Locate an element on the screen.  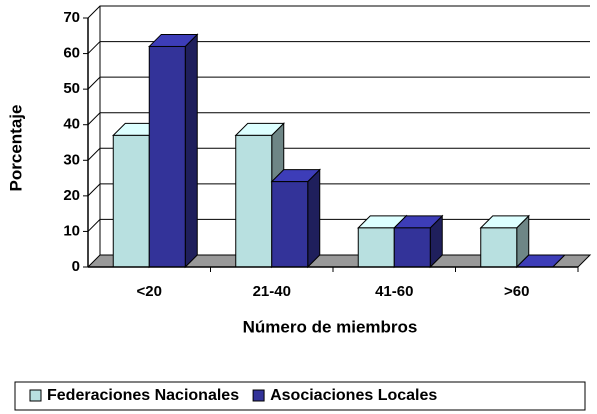
y-tick-label: 70 is located at coordinates (71, 17).